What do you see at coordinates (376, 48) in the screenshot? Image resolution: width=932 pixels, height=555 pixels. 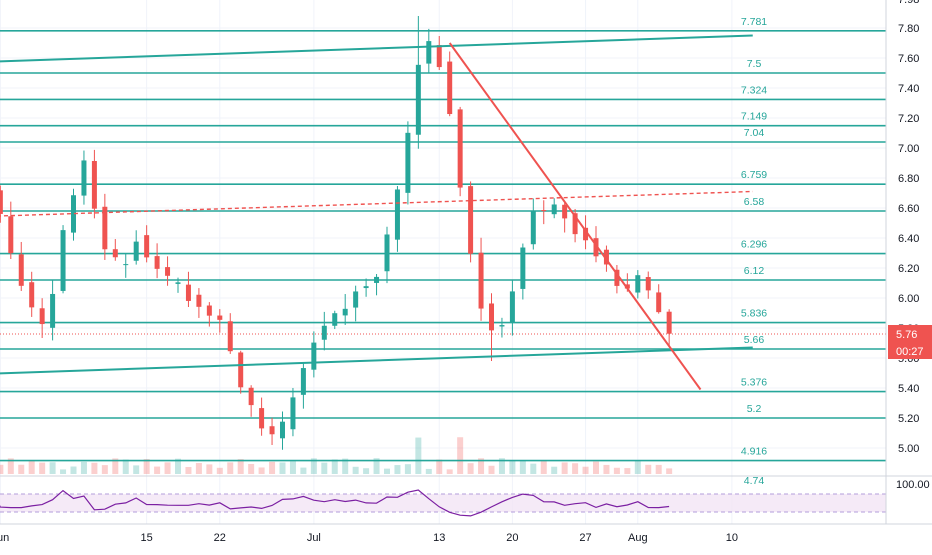 I see `trendline-upper-channel` at bounding box center [376, 48].